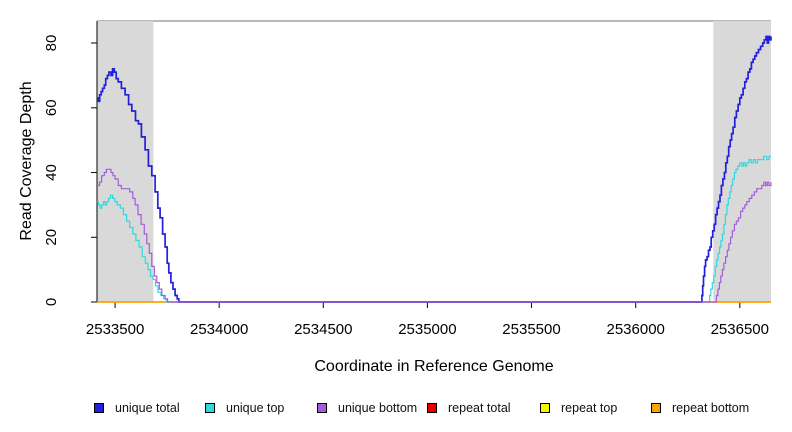  What do you see at coordinates (255, 408) in the screenshot?
I see `legend-label: unique top` at bounding box center [255, 408].